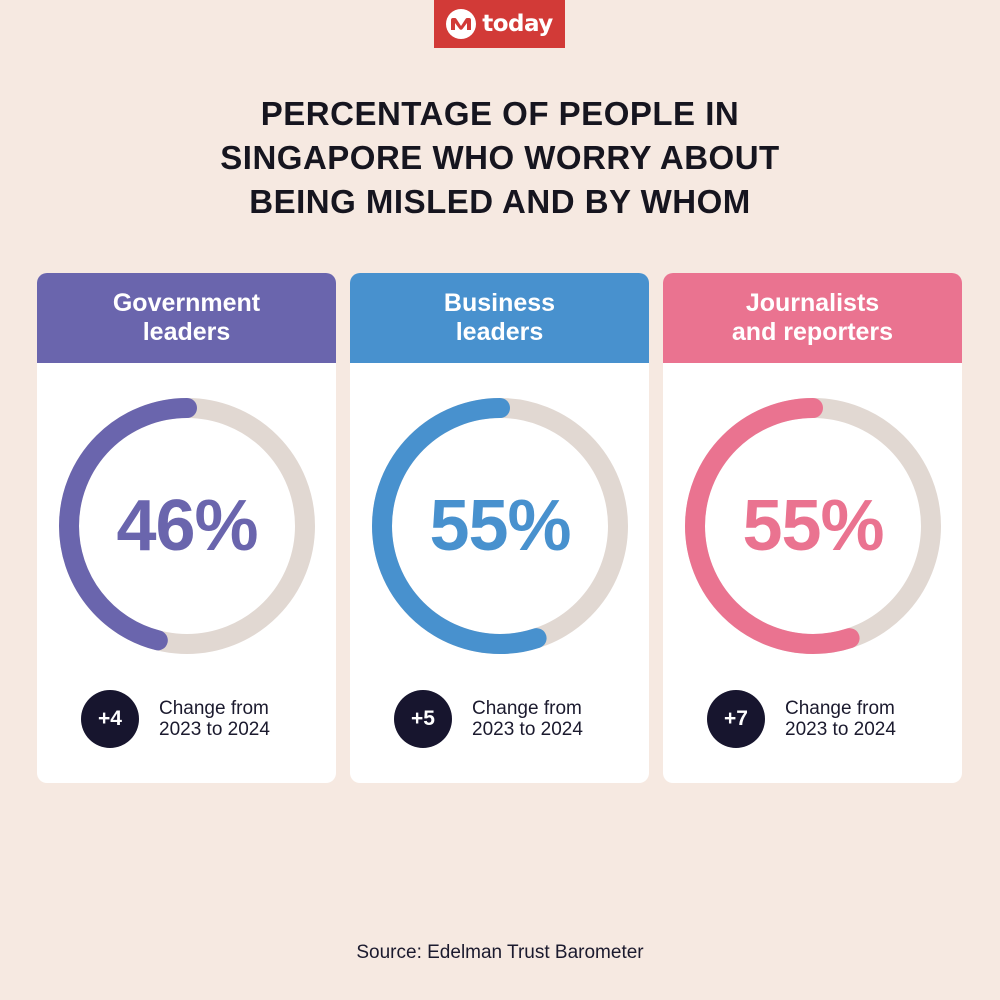 The height and width of the screenshot is (1000, 1000). I want to click on percentage-label: 46%, so click(187, 526).